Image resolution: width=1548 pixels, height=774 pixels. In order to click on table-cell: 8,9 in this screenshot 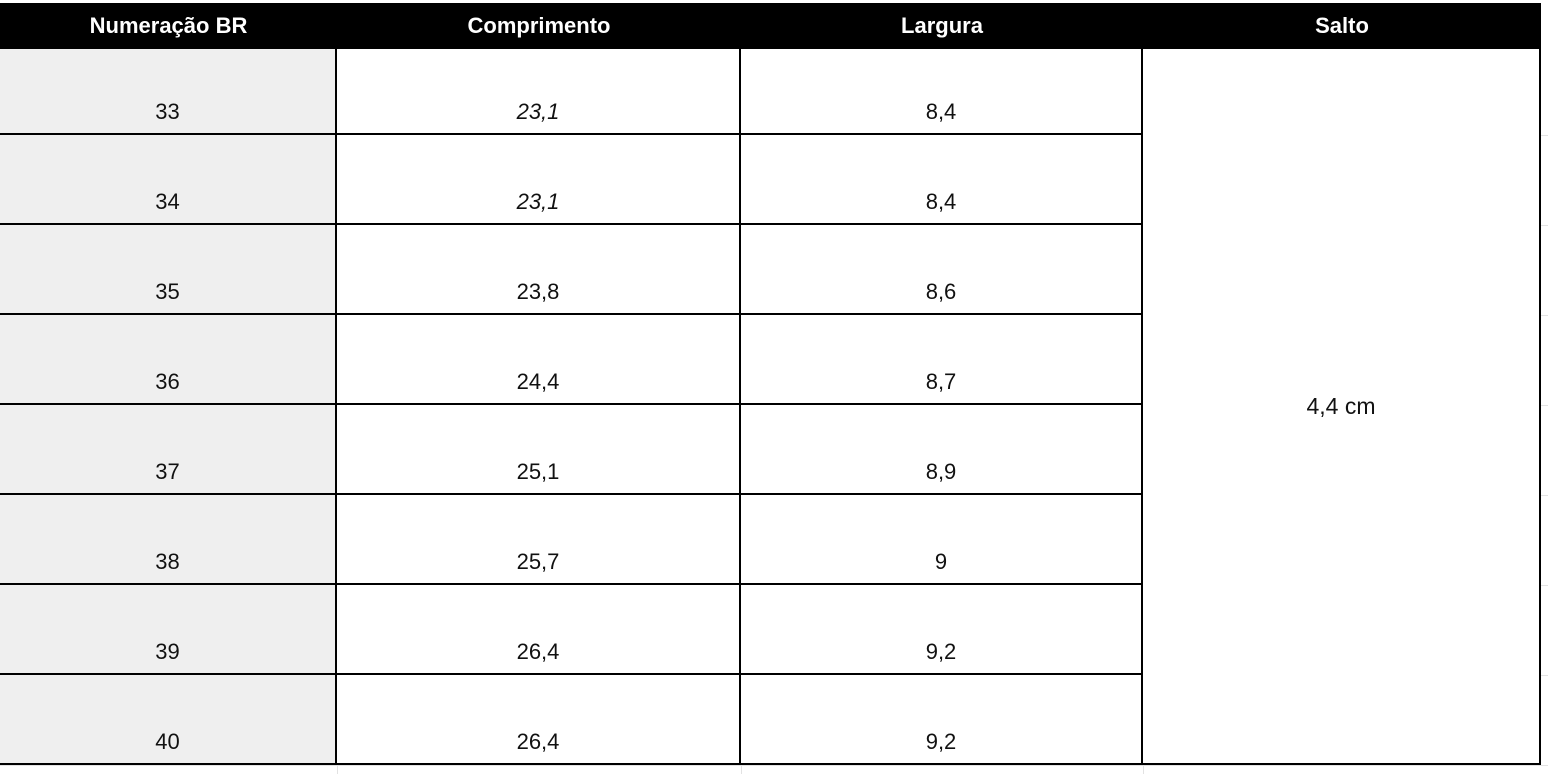, I will do `click(942, 450)`.